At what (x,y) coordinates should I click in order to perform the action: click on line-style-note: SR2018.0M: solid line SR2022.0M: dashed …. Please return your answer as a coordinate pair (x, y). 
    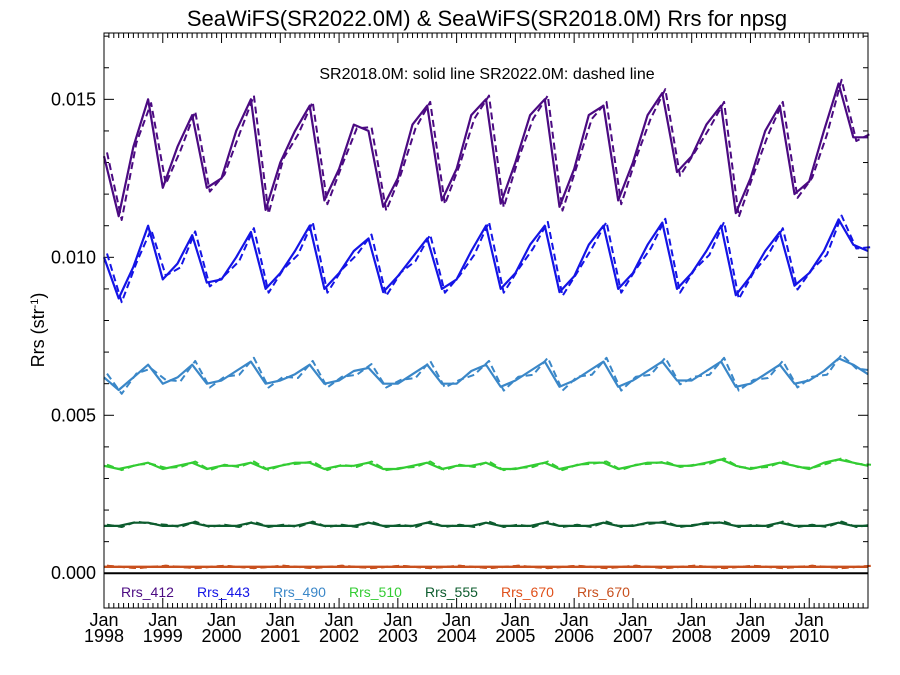
    Looking at the image, I should click on (486, 74).